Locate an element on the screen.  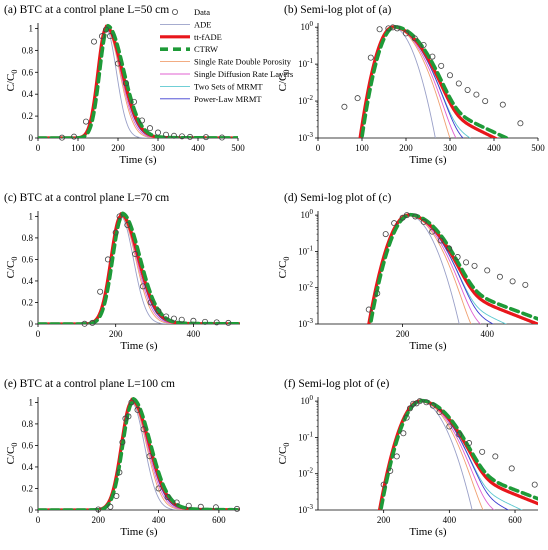
y-tick-label-f: 10⁻¹ is located at coordinates (305, 436).